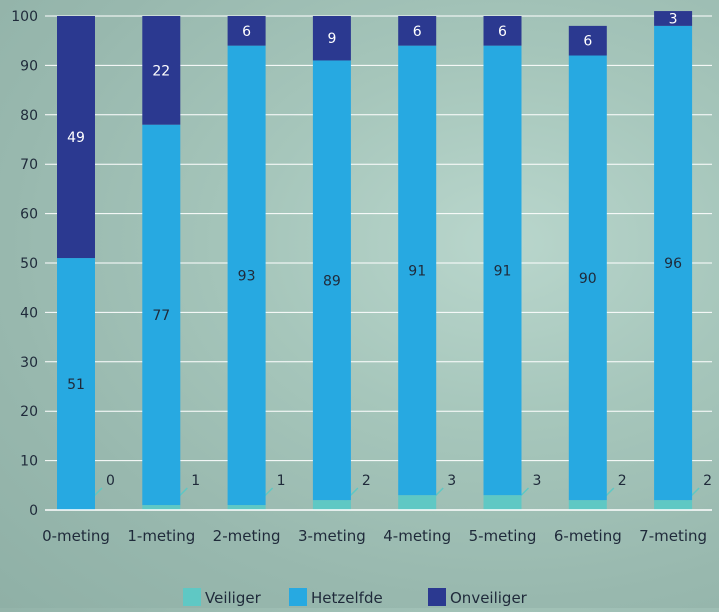 Image resolution: width=719 pixels, height=612 pixels. What do you see at coordinates (29, 412) in the screenshot?
I see `y-tick-label: 20` at bounding box center [29, 412].